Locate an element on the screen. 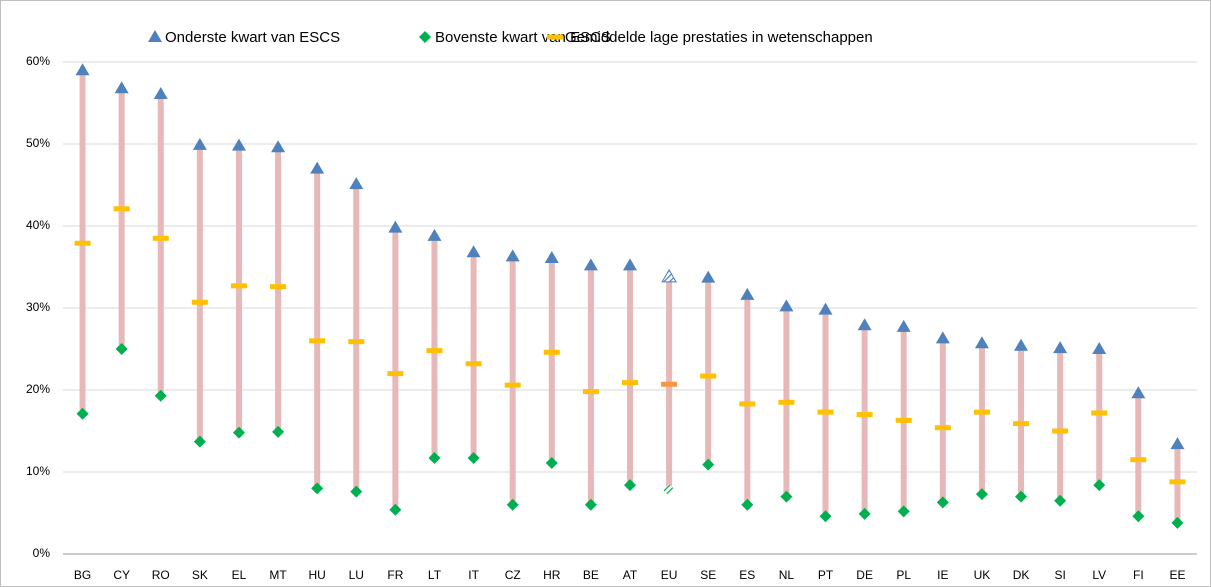 This screenshot has height=587, width=1211. x-tick-label: EU is located at coordinates (669, 575).